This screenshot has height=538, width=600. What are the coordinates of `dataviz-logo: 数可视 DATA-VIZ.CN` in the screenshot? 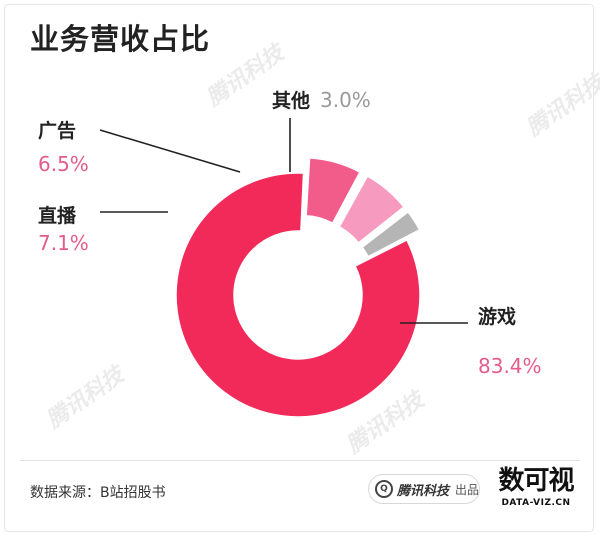 It's located at (536, 487).